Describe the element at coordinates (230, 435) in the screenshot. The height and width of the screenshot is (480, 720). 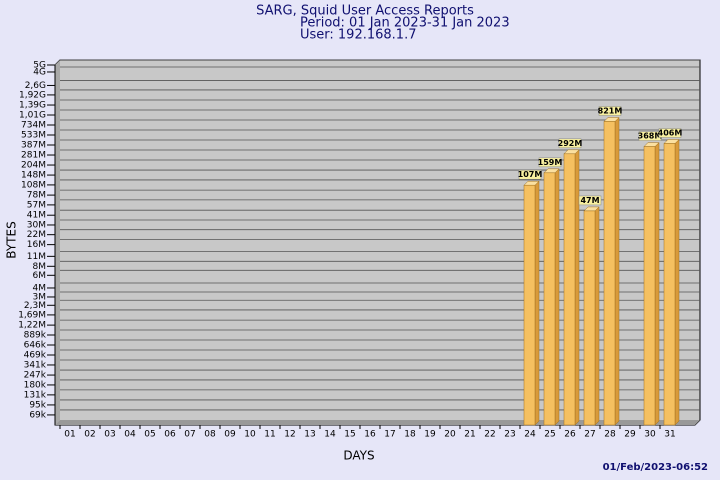
I see `x-tick-label: 09` at that location.